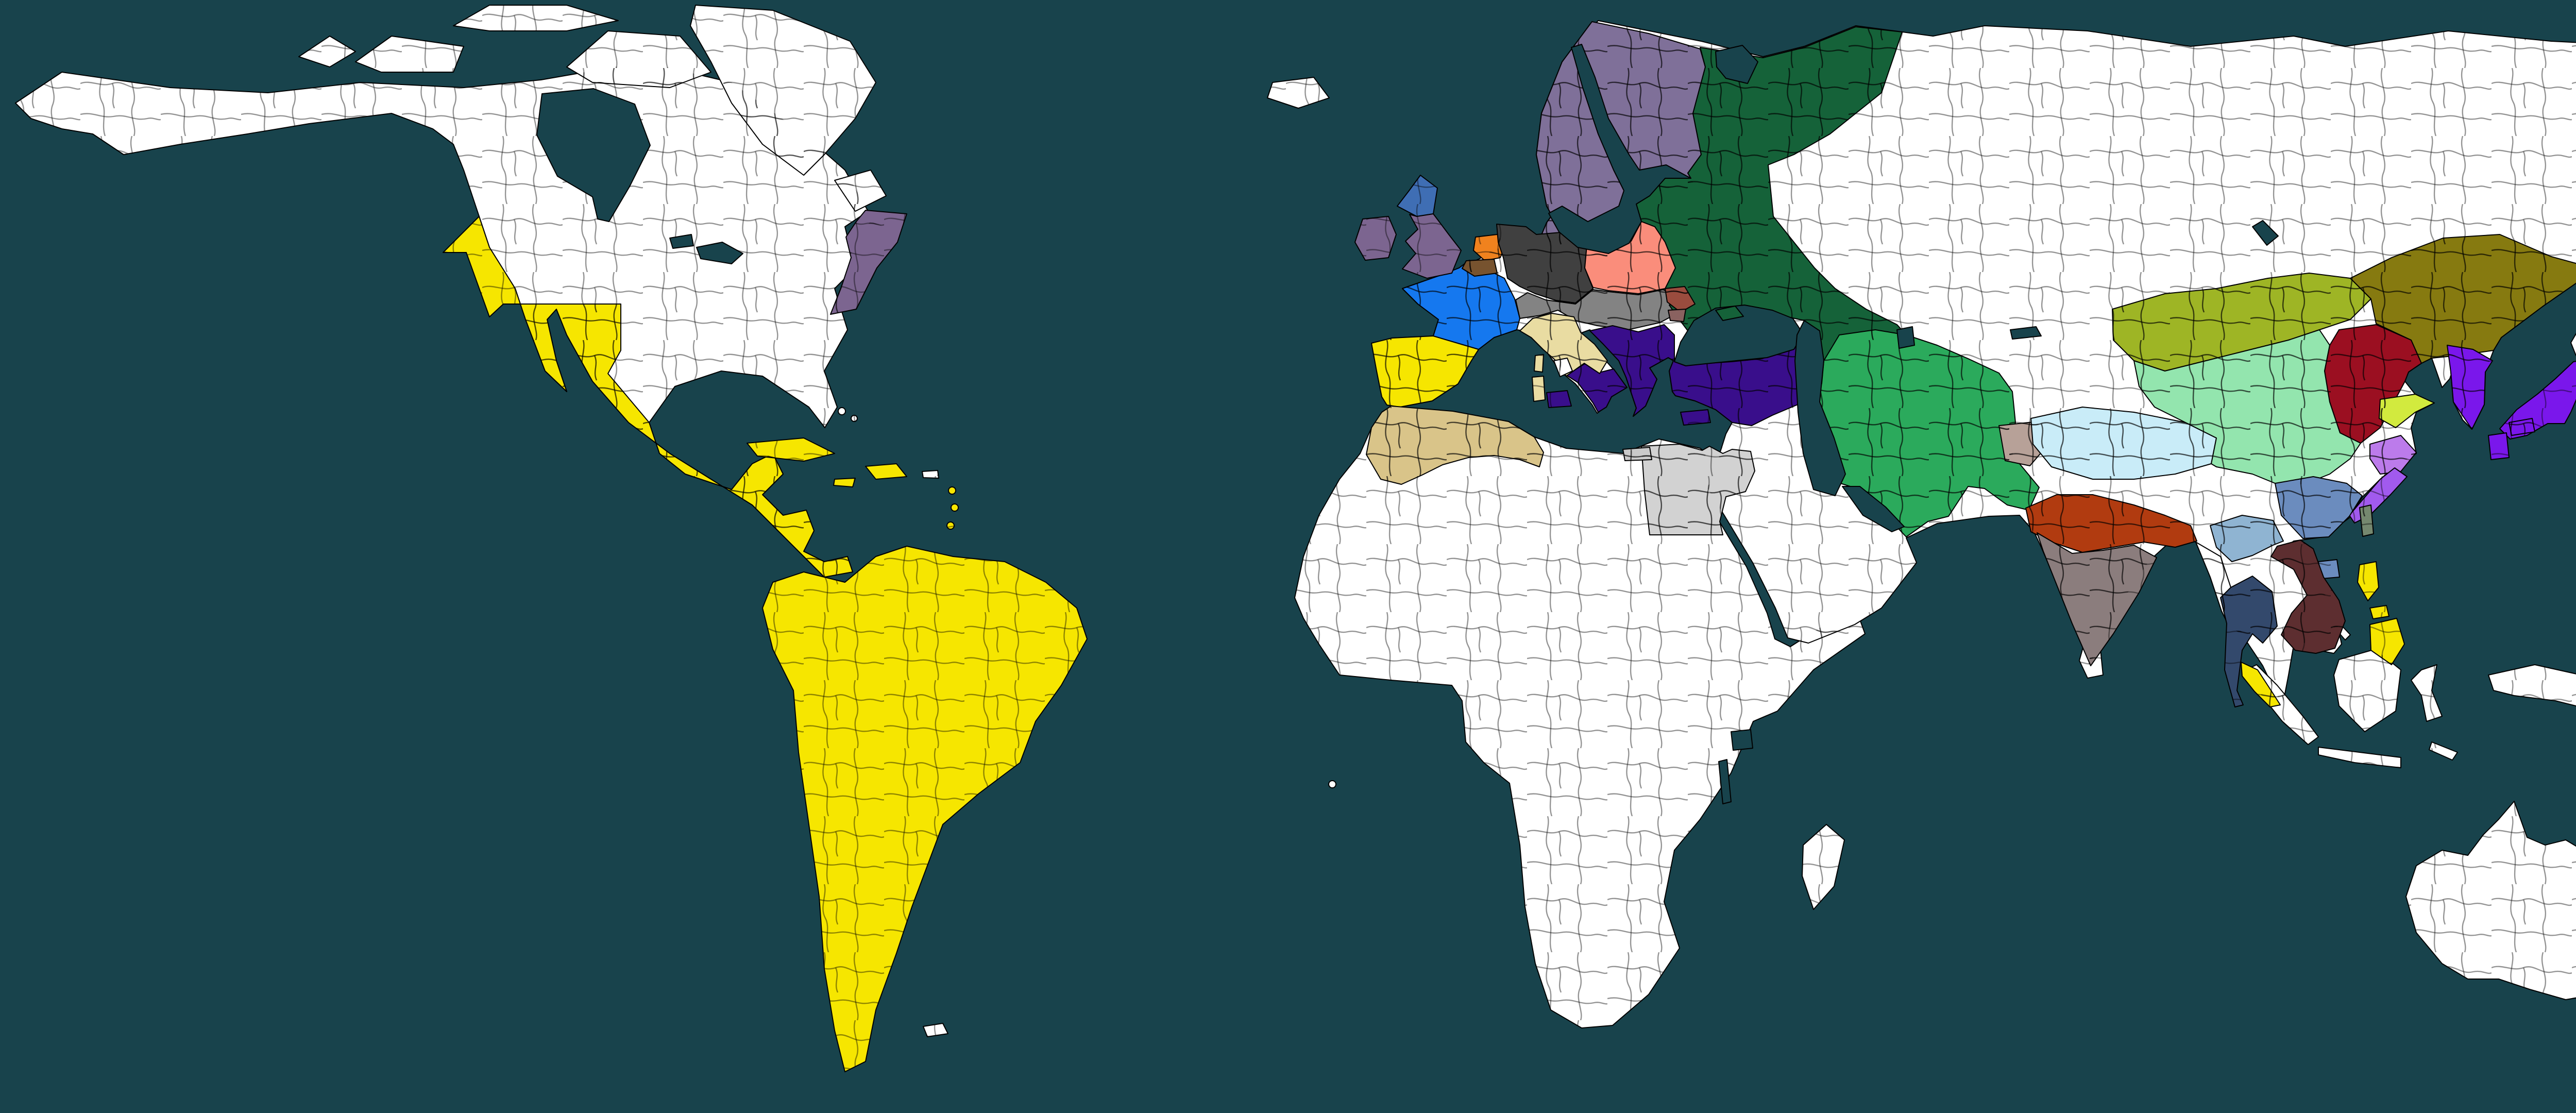  I want to click on great-lakes-east, so click(719, 253).